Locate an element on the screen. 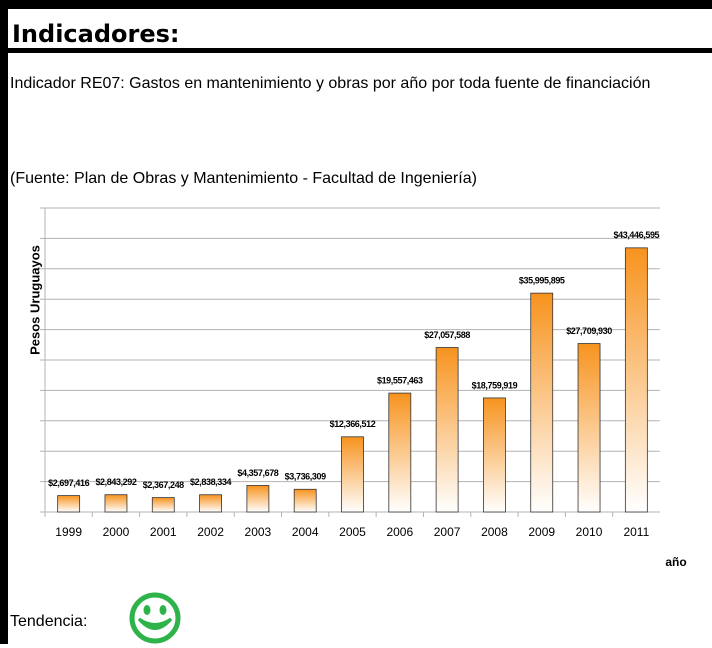 The image size is (712, 648). x-tick-label: 2007 is located at coordinates (447, 532).